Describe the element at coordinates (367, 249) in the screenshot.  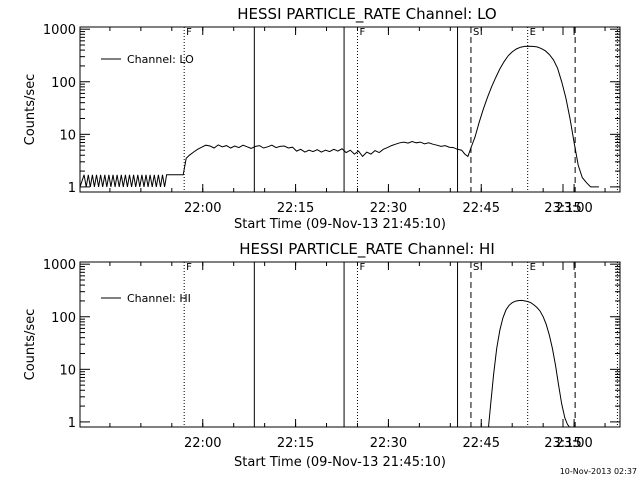
I see `chart-title: HESSI PARTICLE_RATE Channel: HI` at that location.